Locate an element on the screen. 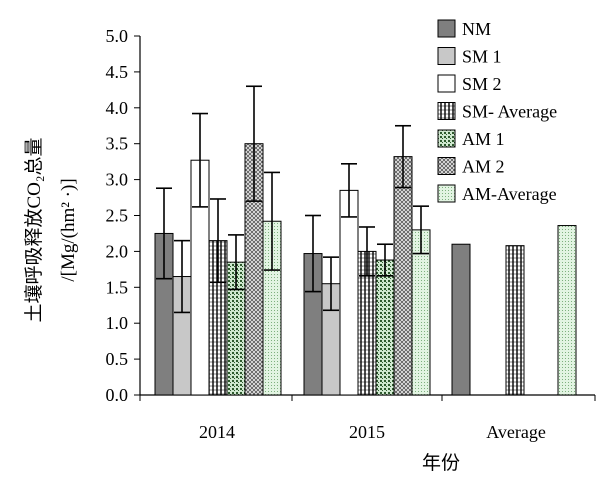  x-axis-title: 年份 is located at coordinates (441, 463).